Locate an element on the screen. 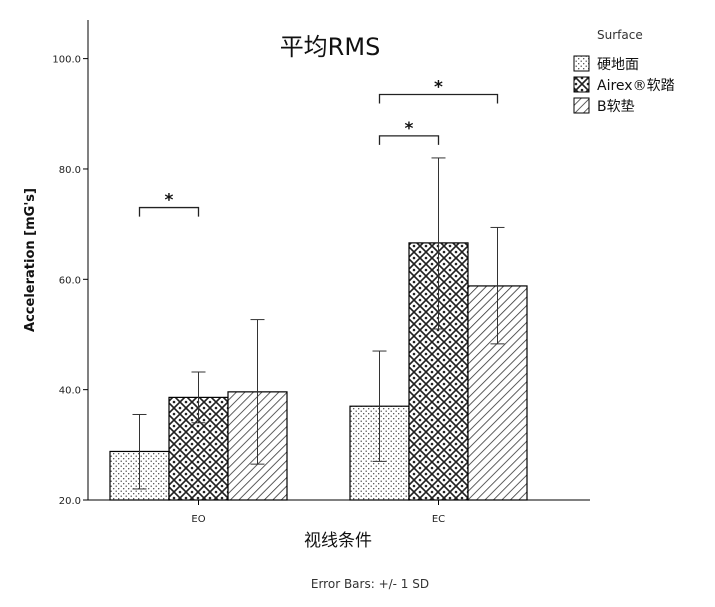 The width and height of the screenshot is (715, 607). y-tick-label: 100.0 is located at coordinates (66, 60).